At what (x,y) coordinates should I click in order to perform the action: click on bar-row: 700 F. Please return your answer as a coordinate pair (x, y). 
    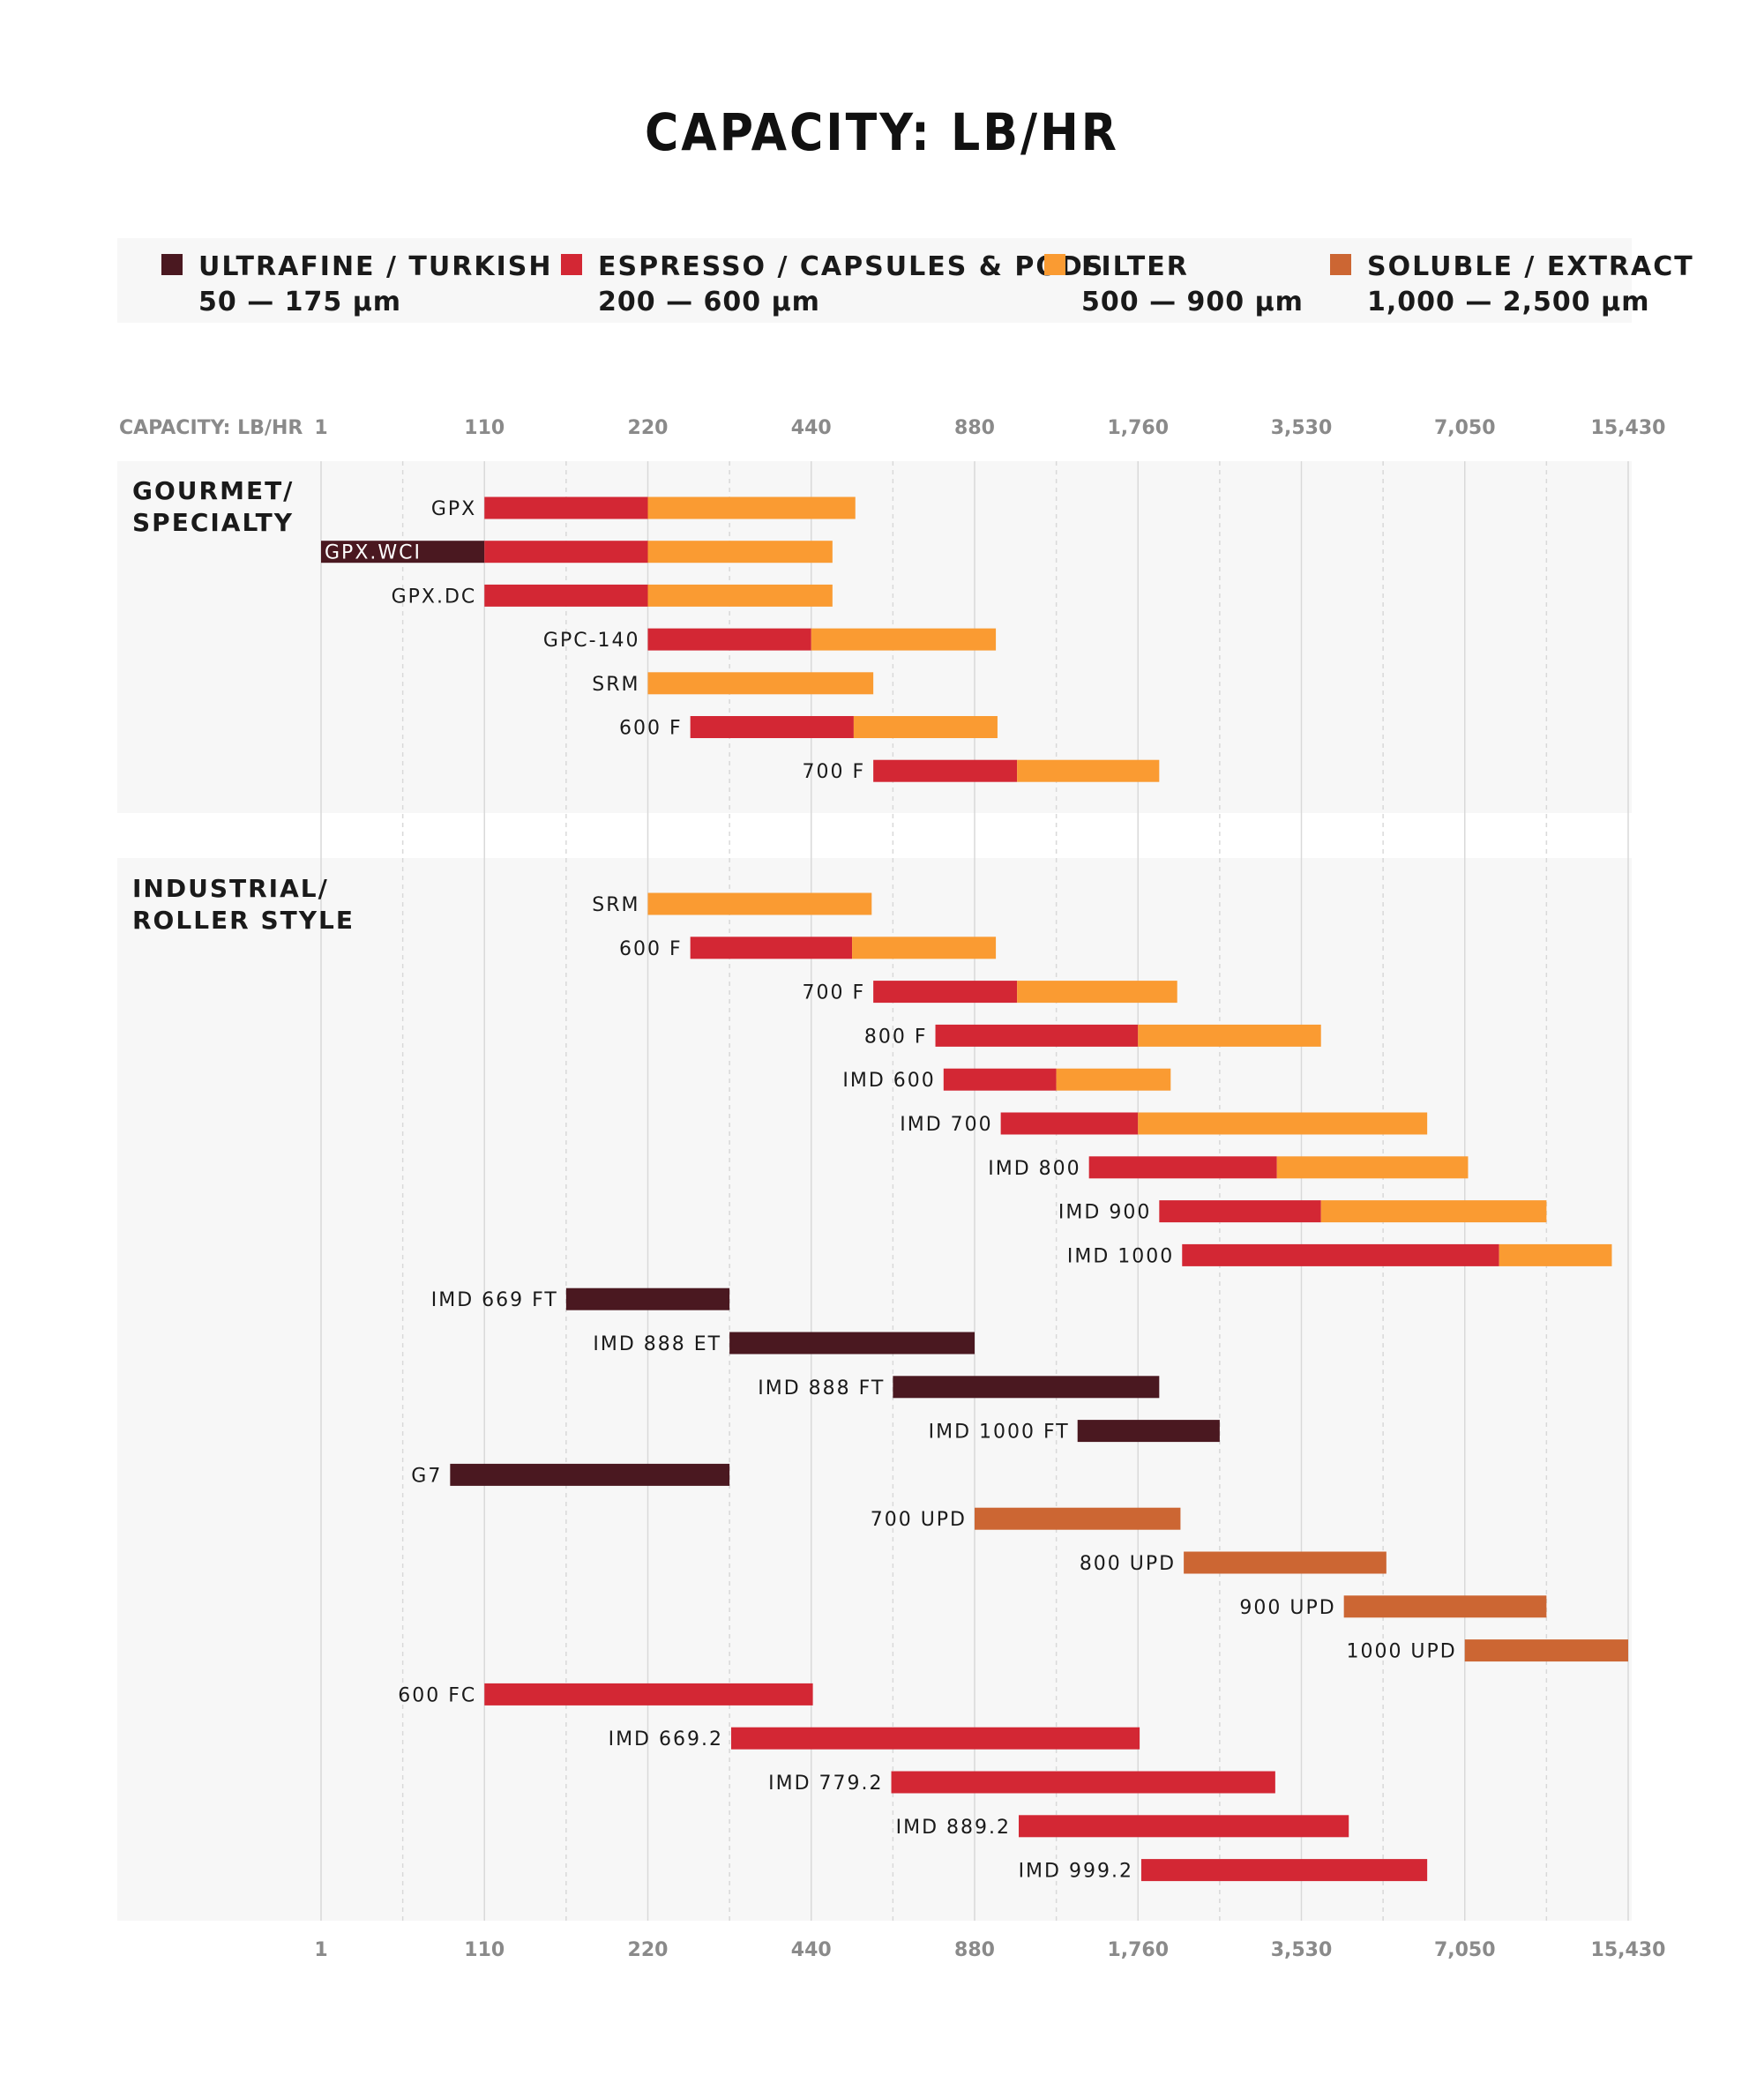
    Looking at the image, I should click on (981, 771).